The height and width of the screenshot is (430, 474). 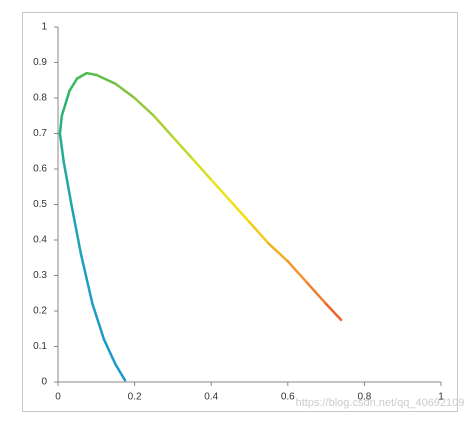 I want to click on y-tick-label: 0.3, so click(x=40, y=275).